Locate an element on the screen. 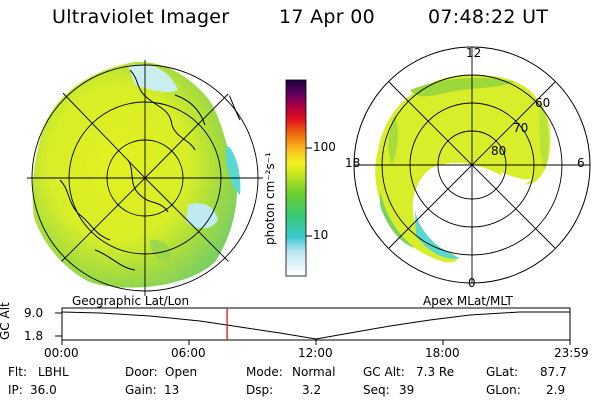 The image size is (600, 400). mlt-label-18: 18 is located at coordinates (353, 163).